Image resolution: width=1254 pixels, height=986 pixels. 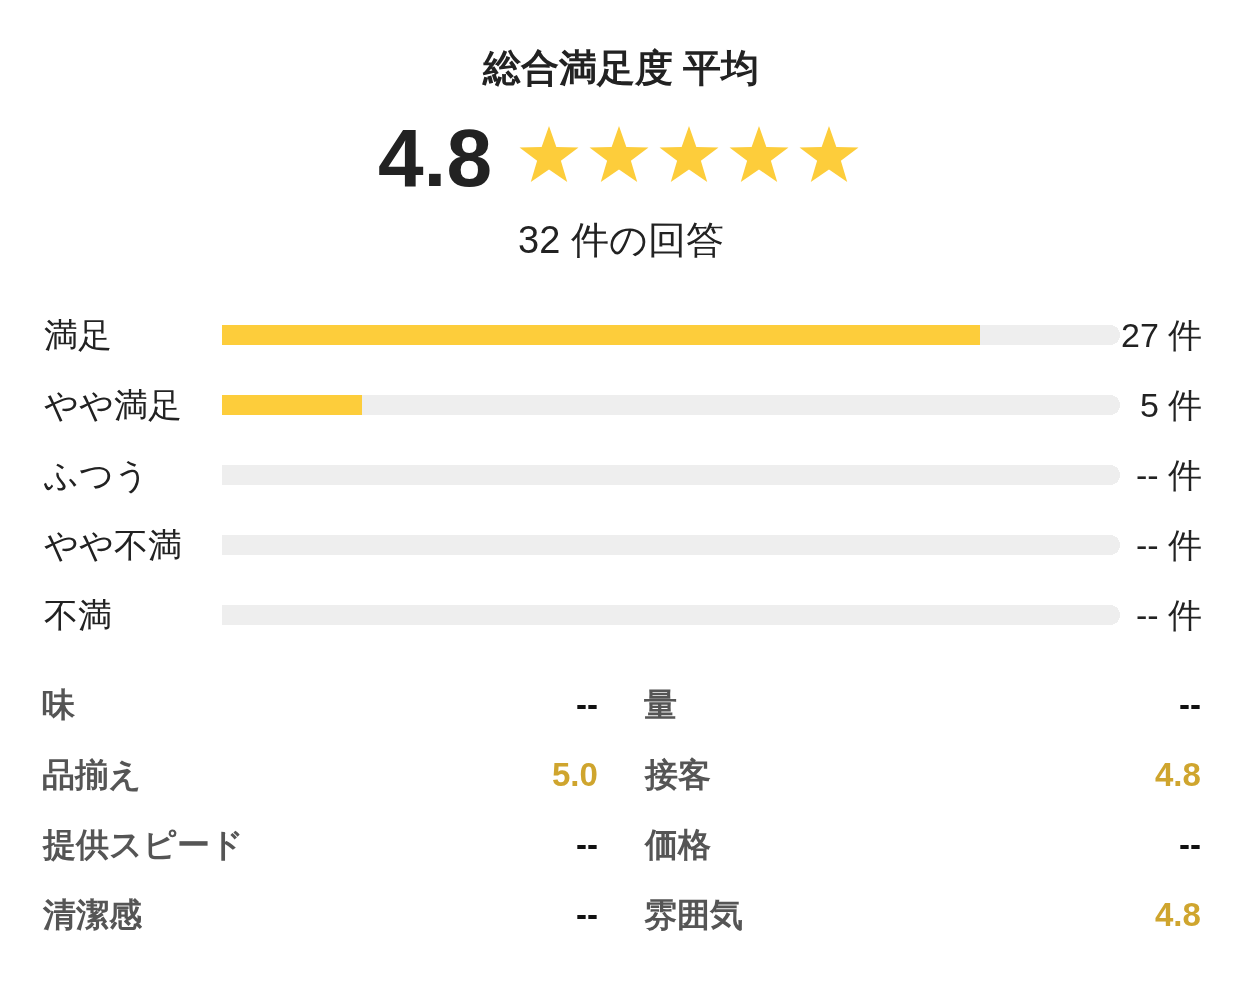 What do you see at coordinates (1162, 335) in the screenshot?
I see `data-label: 27 件` at bounding box center [1162, 335].